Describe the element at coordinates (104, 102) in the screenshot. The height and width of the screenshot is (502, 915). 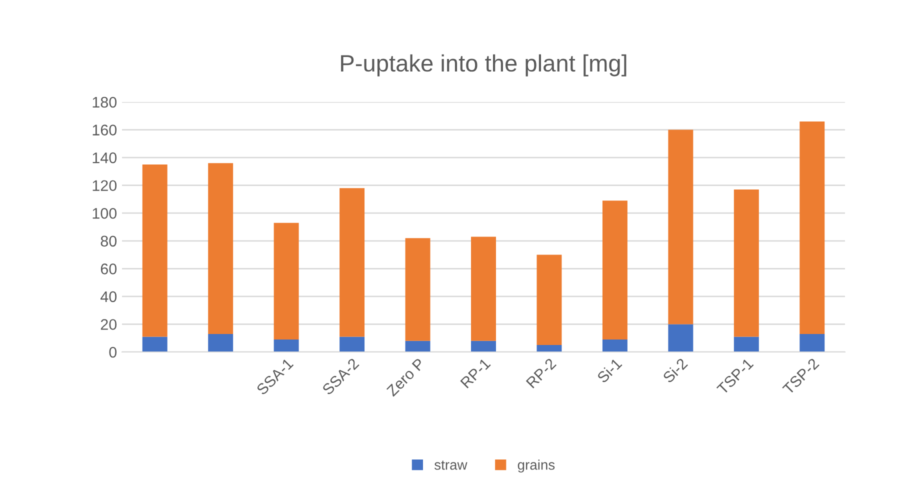
I see `y-tick-label: 180` at that location.